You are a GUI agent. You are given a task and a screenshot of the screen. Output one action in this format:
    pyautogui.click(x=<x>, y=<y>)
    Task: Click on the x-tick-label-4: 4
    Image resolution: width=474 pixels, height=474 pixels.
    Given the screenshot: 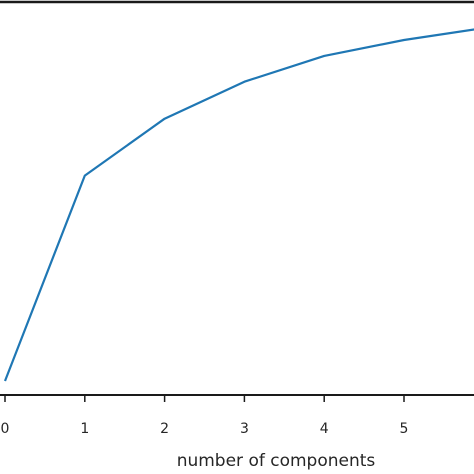 What is the action you would take?
    pyautogui.click(x=324, y=429)
    